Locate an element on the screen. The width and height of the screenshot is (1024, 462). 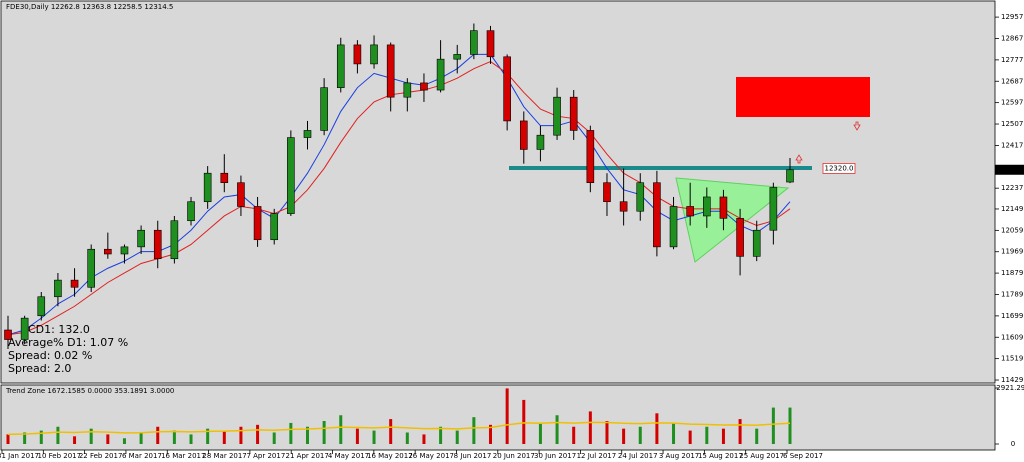
x-tick-label: 22 Feb 2017 is located at coordinates (101, 456).